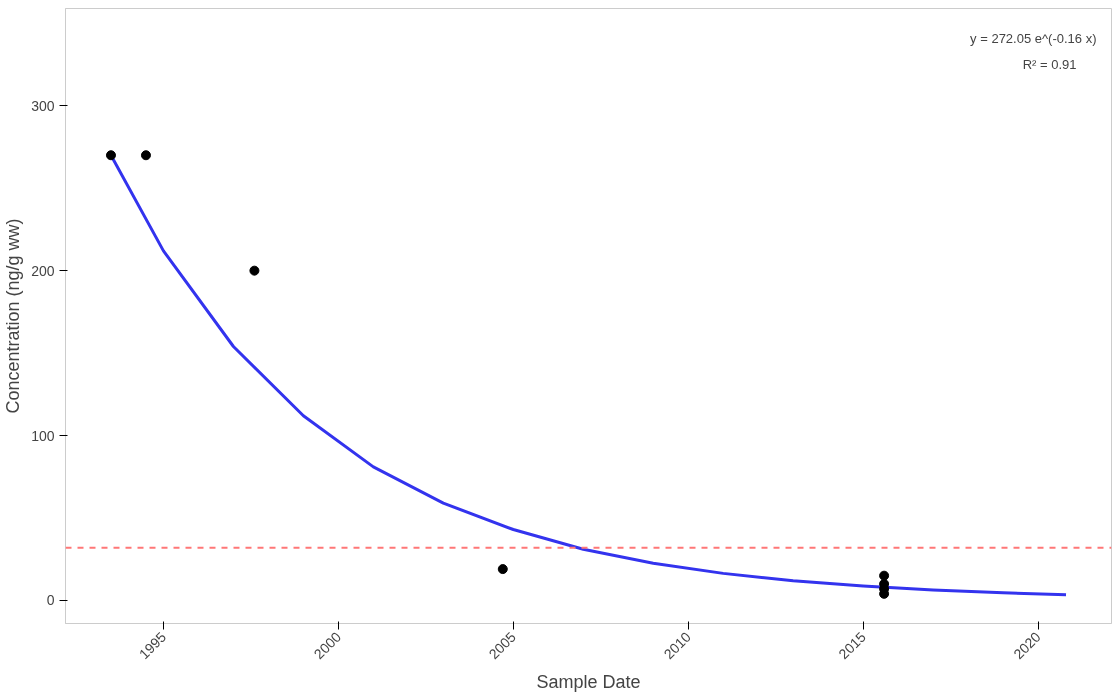 Image resolution: width=1119 pixels, height=698 pixels. I want to click on y-tick-label: 100, so click(43, 435).